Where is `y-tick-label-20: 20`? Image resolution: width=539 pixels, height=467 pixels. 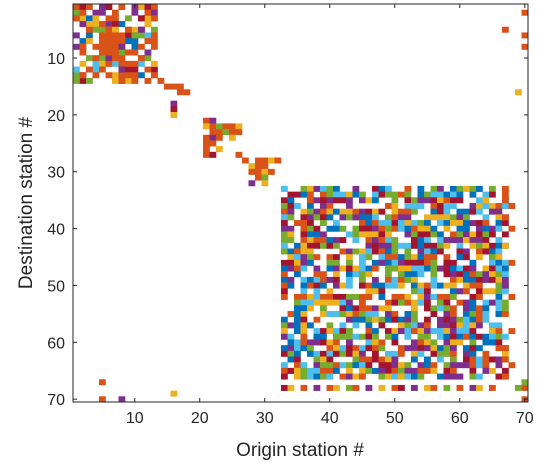 y-tick-label-20: 20 is located at coordinates (56, 116).